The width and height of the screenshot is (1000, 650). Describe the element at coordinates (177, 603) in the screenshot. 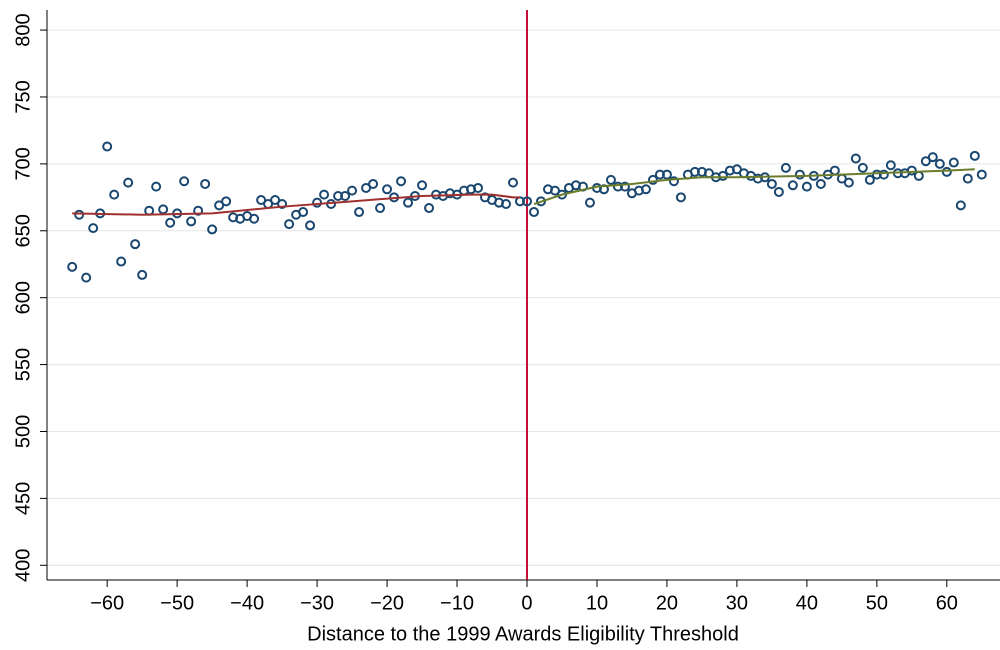

I see `x-tick-label: −50` at that location.